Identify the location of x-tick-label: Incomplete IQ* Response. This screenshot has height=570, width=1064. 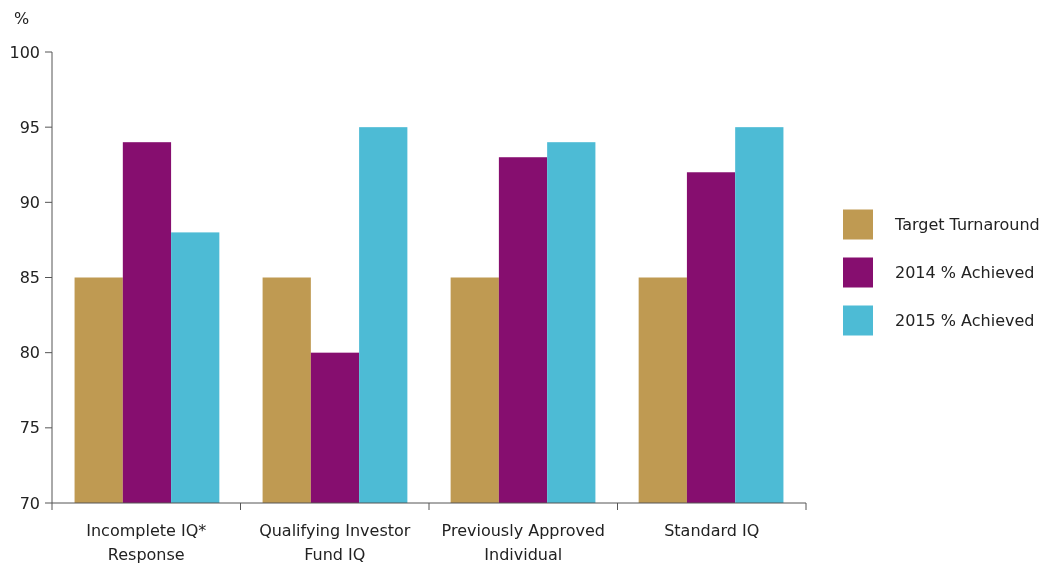
(146, 542).